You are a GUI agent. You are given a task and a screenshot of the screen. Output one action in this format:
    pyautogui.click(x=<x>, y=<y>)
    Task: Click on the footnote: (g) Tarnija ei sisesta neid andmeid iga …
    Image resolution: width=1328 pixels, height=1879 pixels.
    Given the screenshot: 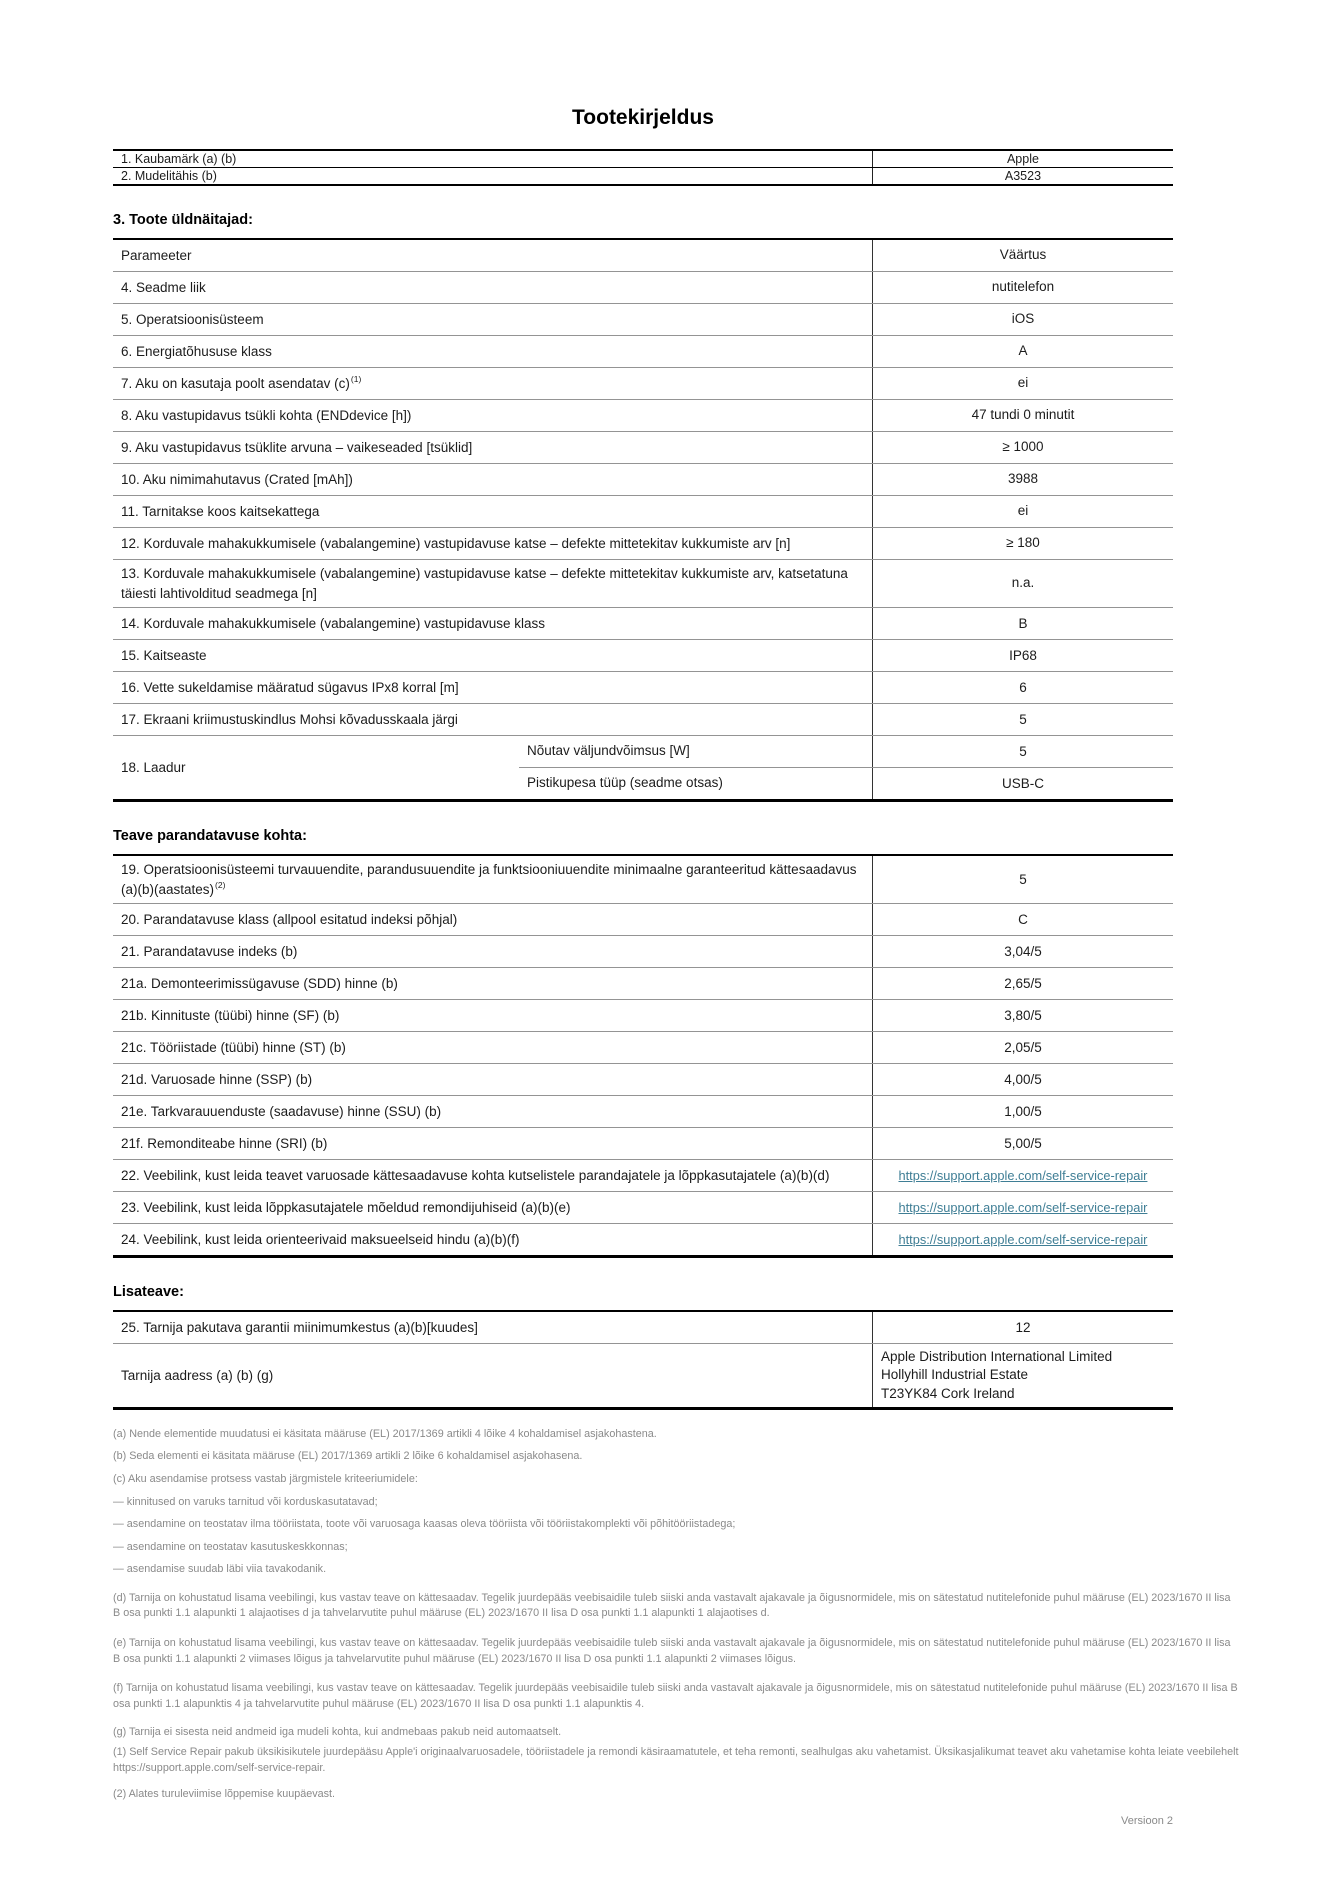 What is the action you would take?
    pyautogui.click(x=337, y=1731)
    